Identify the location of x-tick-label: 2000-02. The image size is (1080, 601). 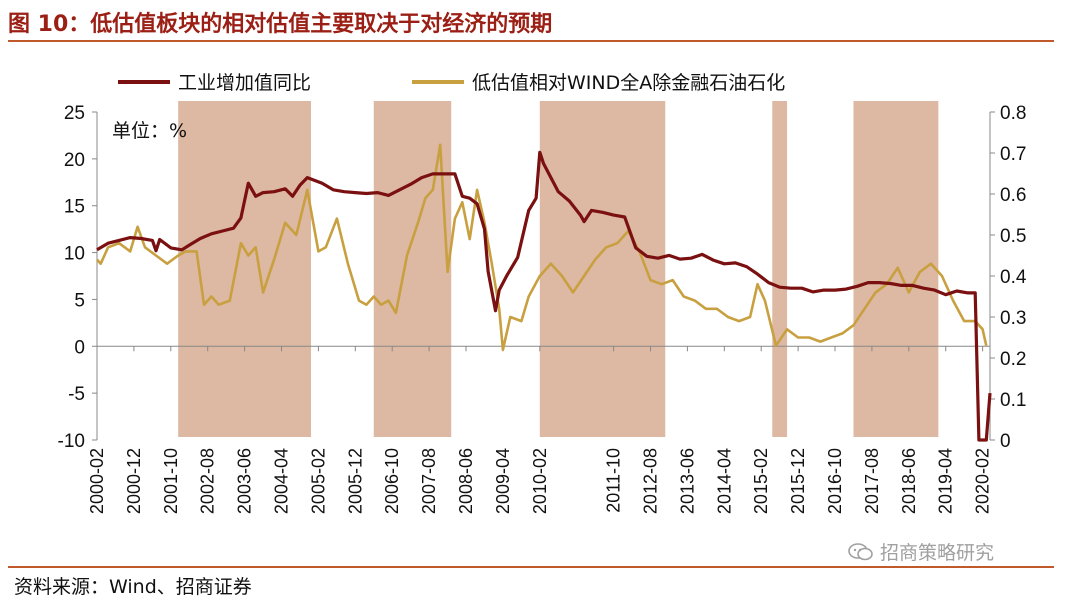
(97, 481).